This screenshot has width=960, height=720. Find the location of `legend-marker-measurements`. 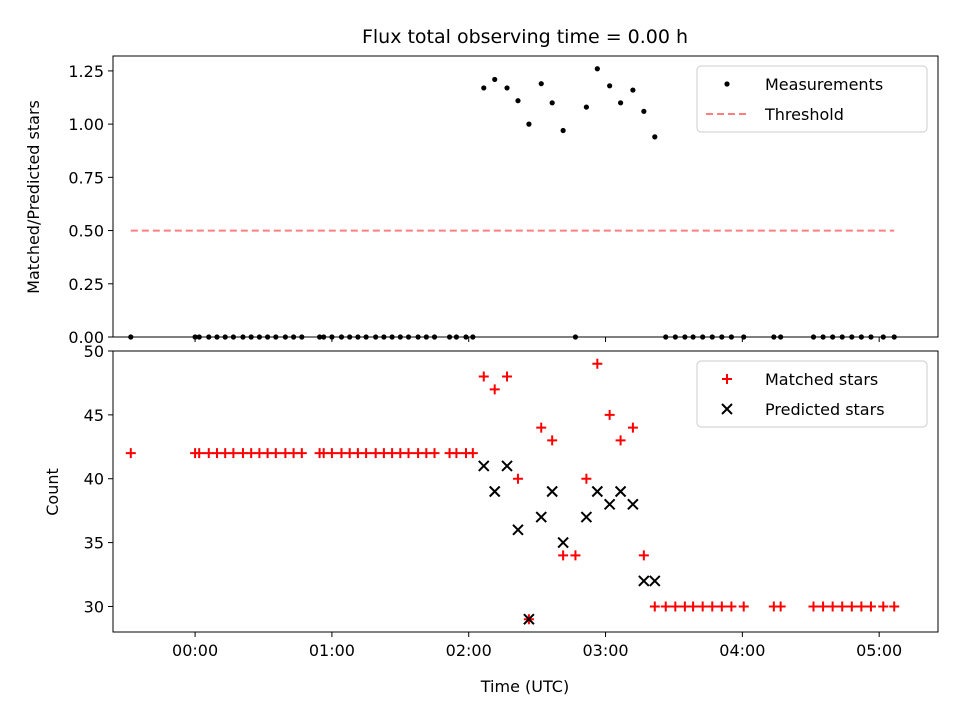

legend-marker-measurements is located at coordinates (727, 84).